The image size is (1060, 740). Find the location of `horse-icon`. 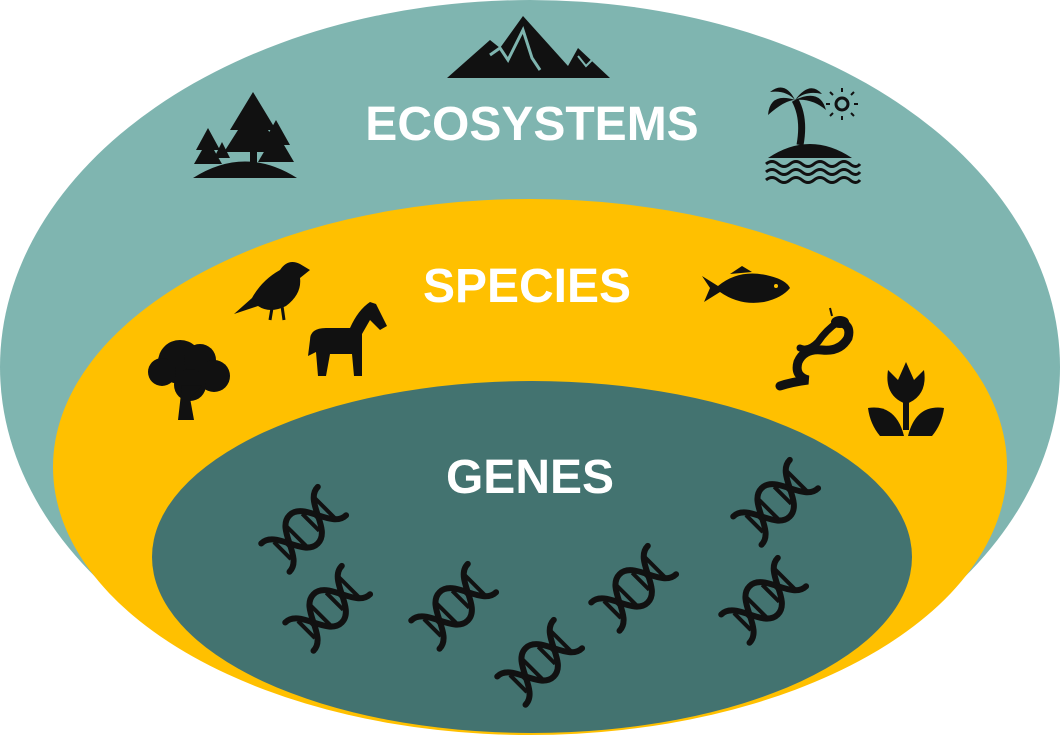

horse-icon is located at coordinates (347, 339).